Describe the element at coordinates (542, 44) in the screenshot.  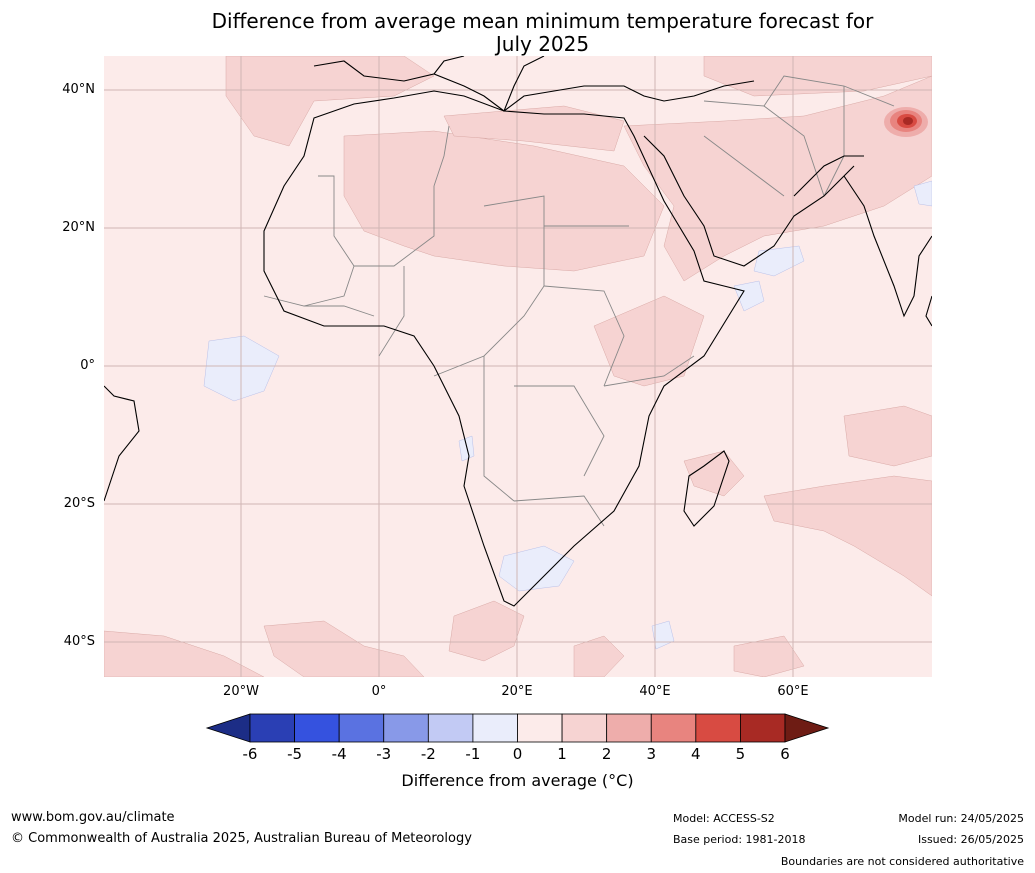
I see `title-line-2: July 2025` at that location.